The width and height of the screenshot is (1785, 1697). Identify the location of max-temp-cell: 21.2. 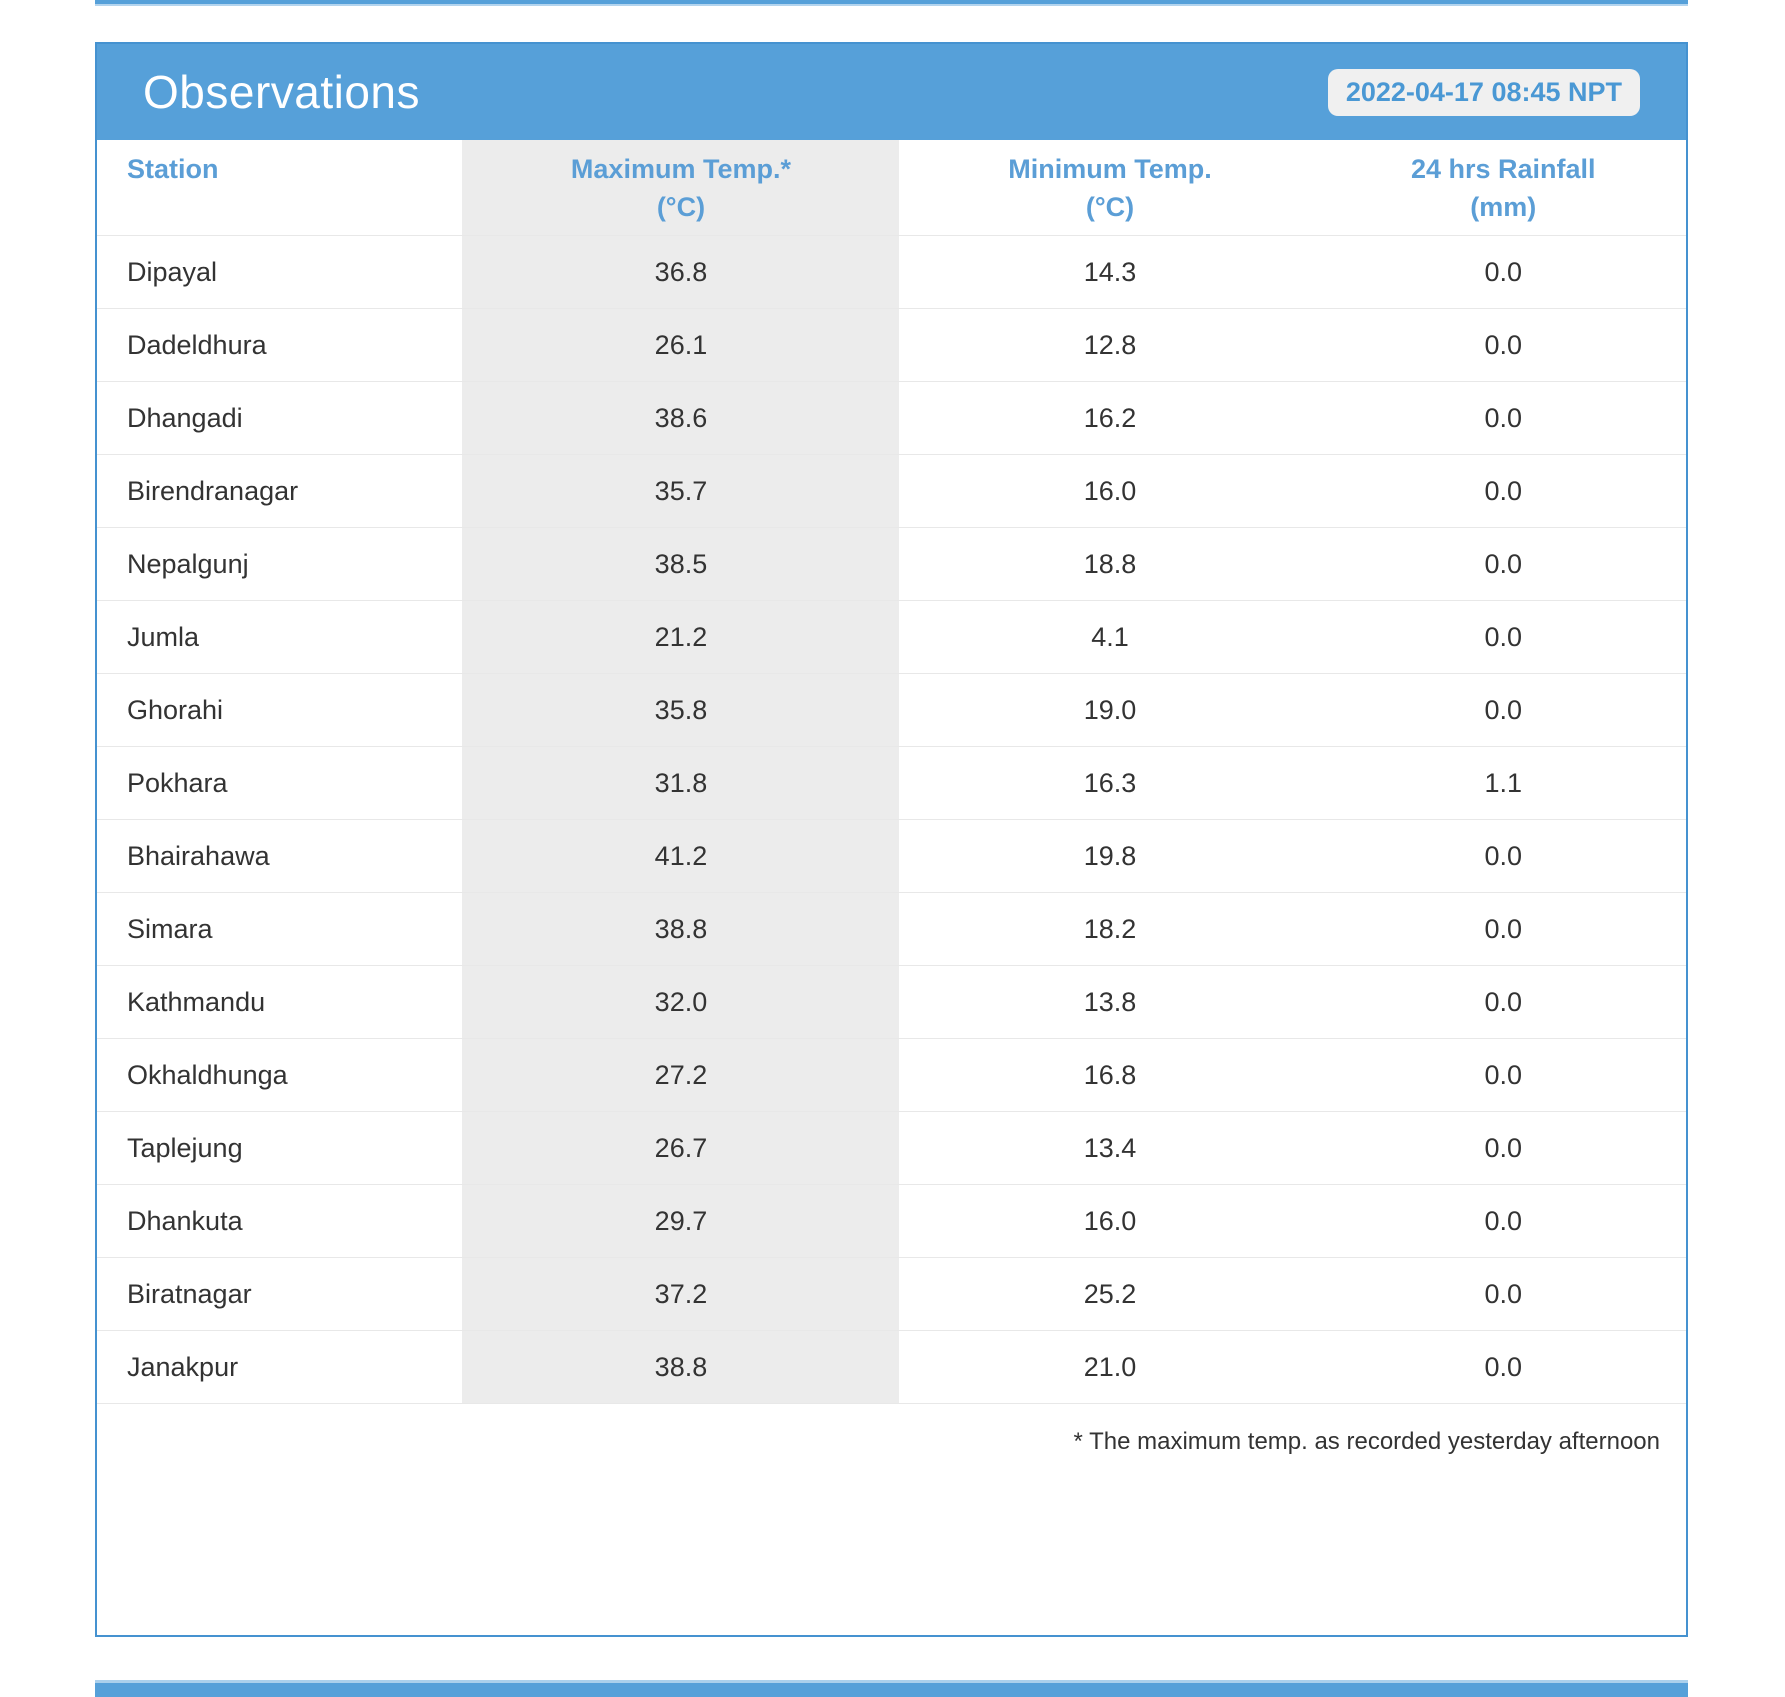
(681, 637).